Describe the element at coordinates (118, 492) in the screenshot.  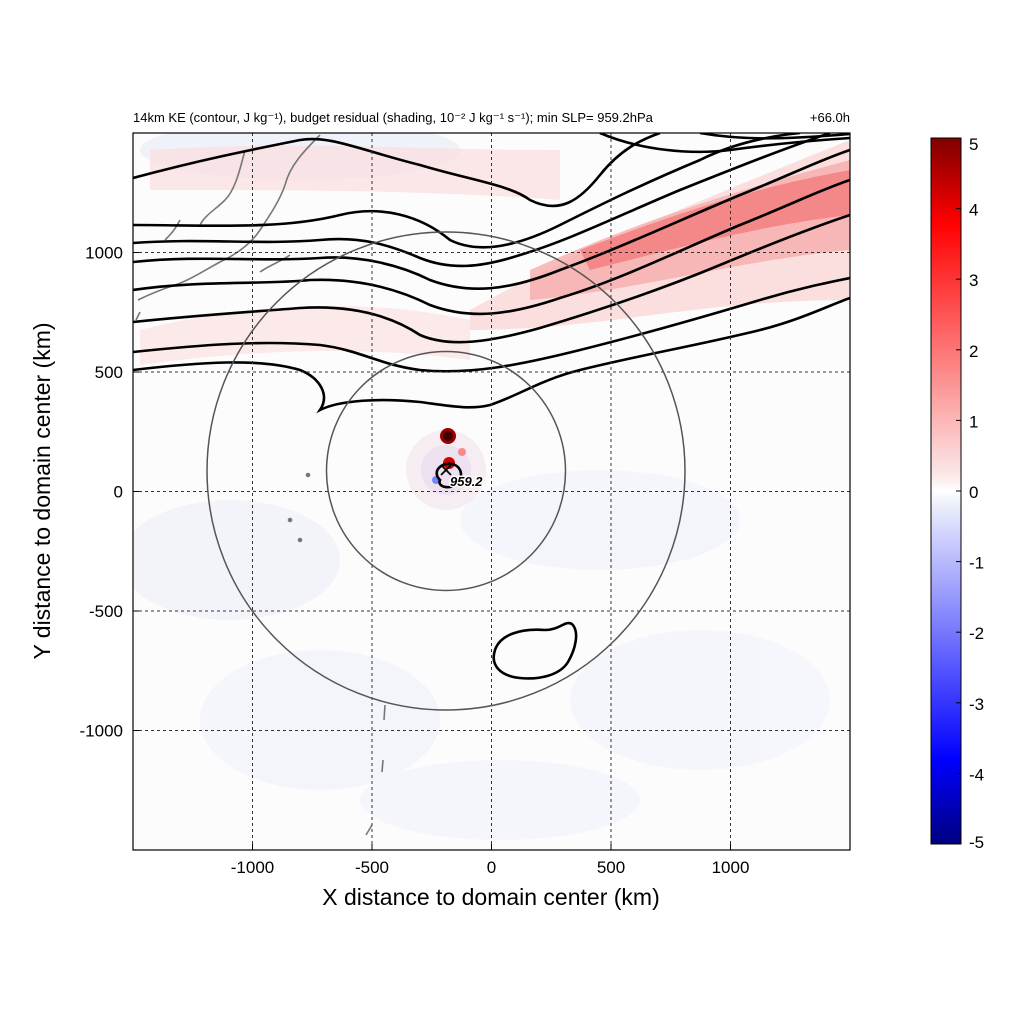
I see `y-tick-label: 0` at that location.